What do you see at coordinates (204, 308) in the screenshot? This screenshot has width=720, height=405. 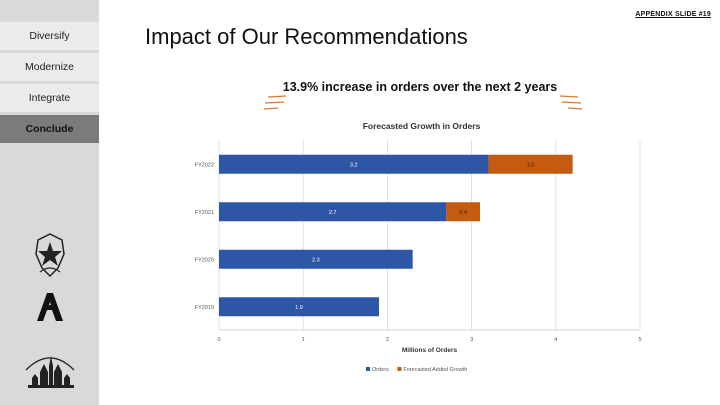 I see `y-tick-label: FY2019` at bounding box center [204, 308].